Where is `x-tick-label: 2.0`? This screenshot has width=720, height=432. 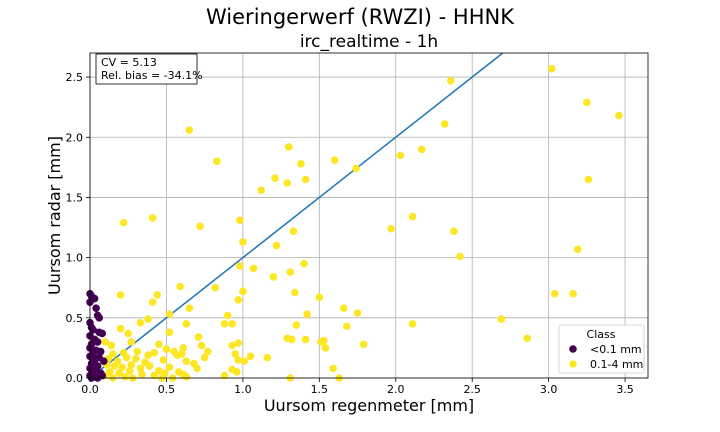 x-tick-label: 2.0 is located at coordinates (396, 389).